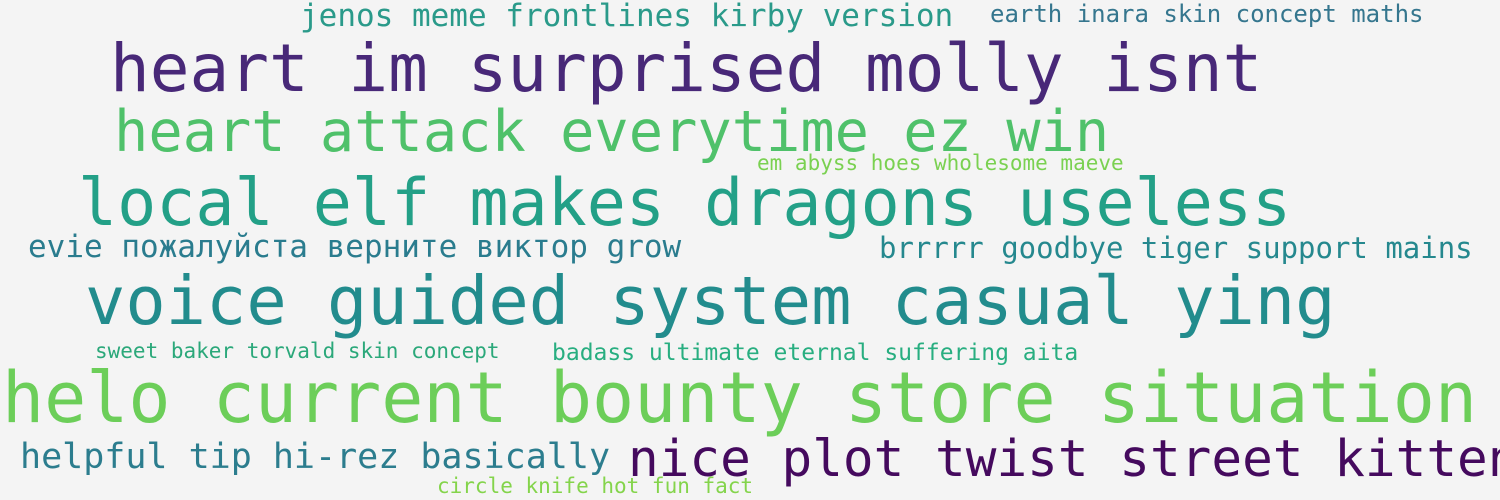 This screenshot has width=1500, height=500. What do you see at coordinates (297, 351) in the screenshot?
I see `phrase-sweet-baker: sweet baker torvald skin concept` at bounding box center [297, 351].